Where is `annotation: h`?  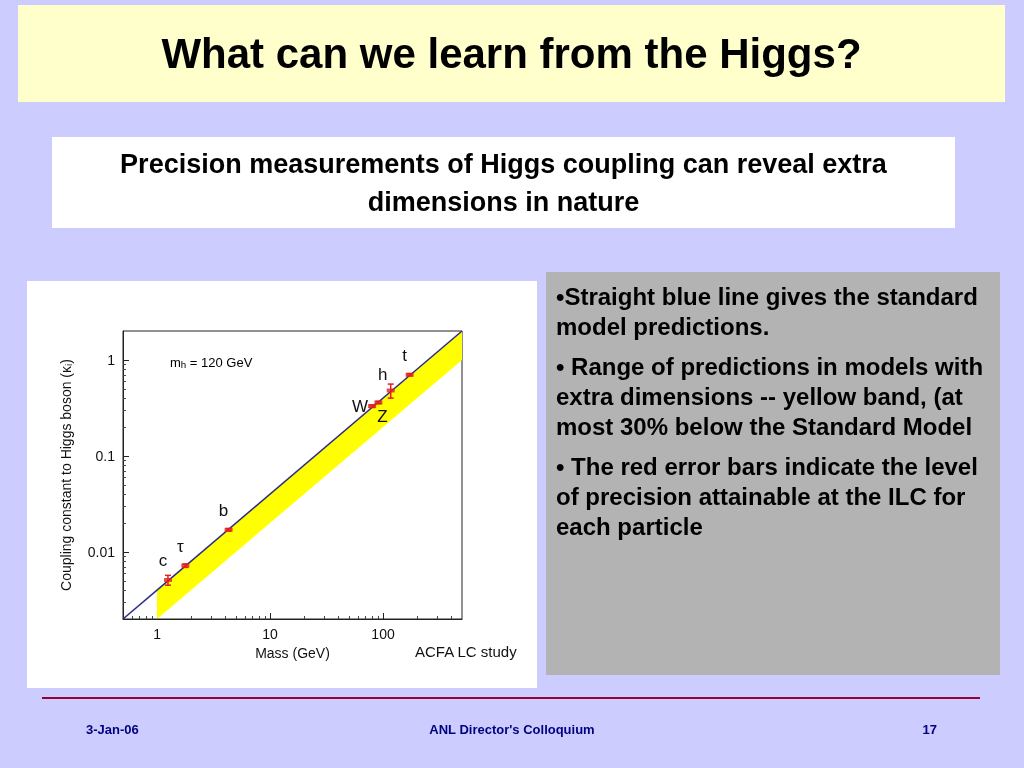 annotation: h is located at coordinates (382, 374).